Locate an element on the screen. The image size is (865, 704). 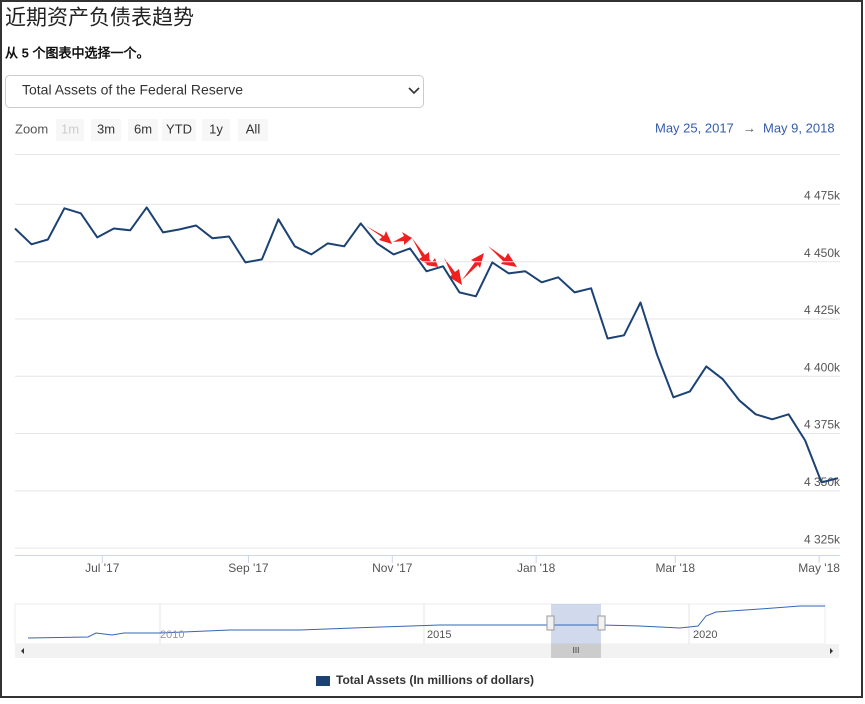
zoom-button-label: All is located at coordinates (253, 128).